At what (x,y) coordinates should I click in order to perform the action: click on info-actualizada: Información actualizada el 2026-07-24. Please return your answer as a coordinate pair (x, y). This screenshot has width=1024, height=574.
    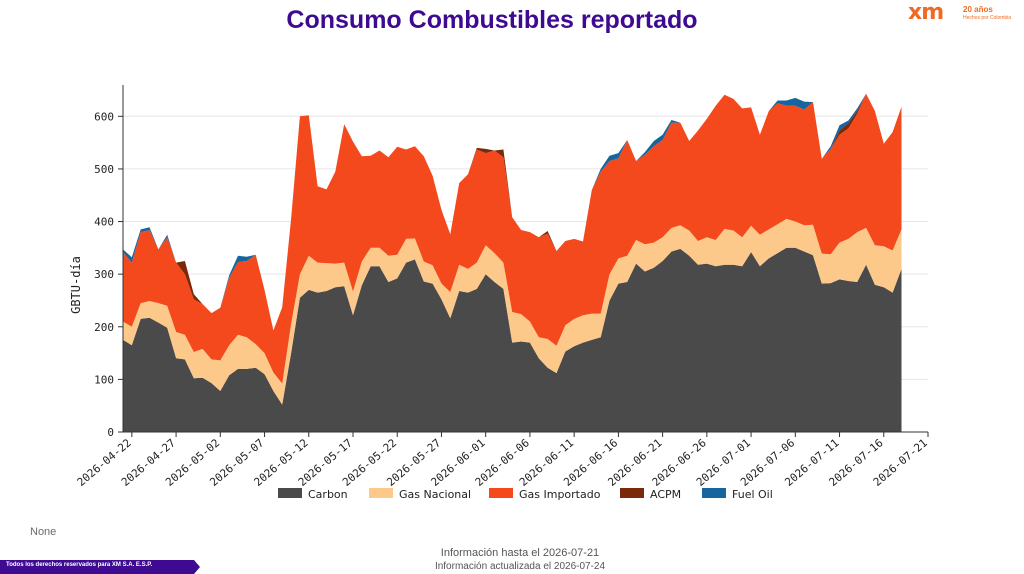
    Looking at the image, I should click on (520, 566).